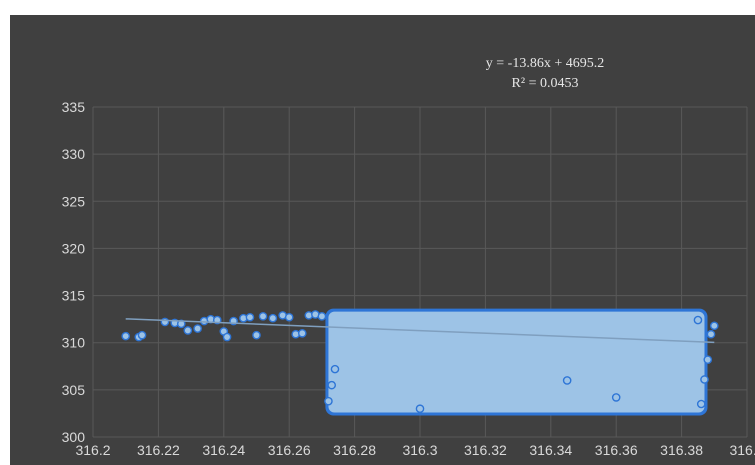 Image resolution: width=755 pixels, height=465 pixels. What do you see at coordinates (354, 450) in the screenshot?
I see `x-tick-label: 316.28` at bounding box center [354, 450].